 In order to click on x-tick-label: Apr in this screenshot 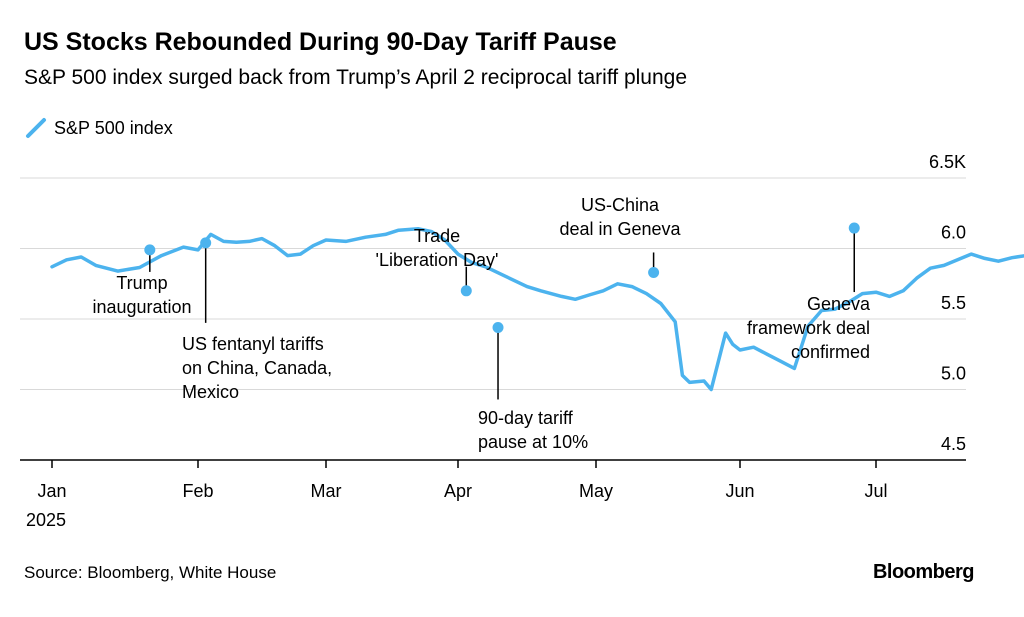, I will do `click(458, 491)`.